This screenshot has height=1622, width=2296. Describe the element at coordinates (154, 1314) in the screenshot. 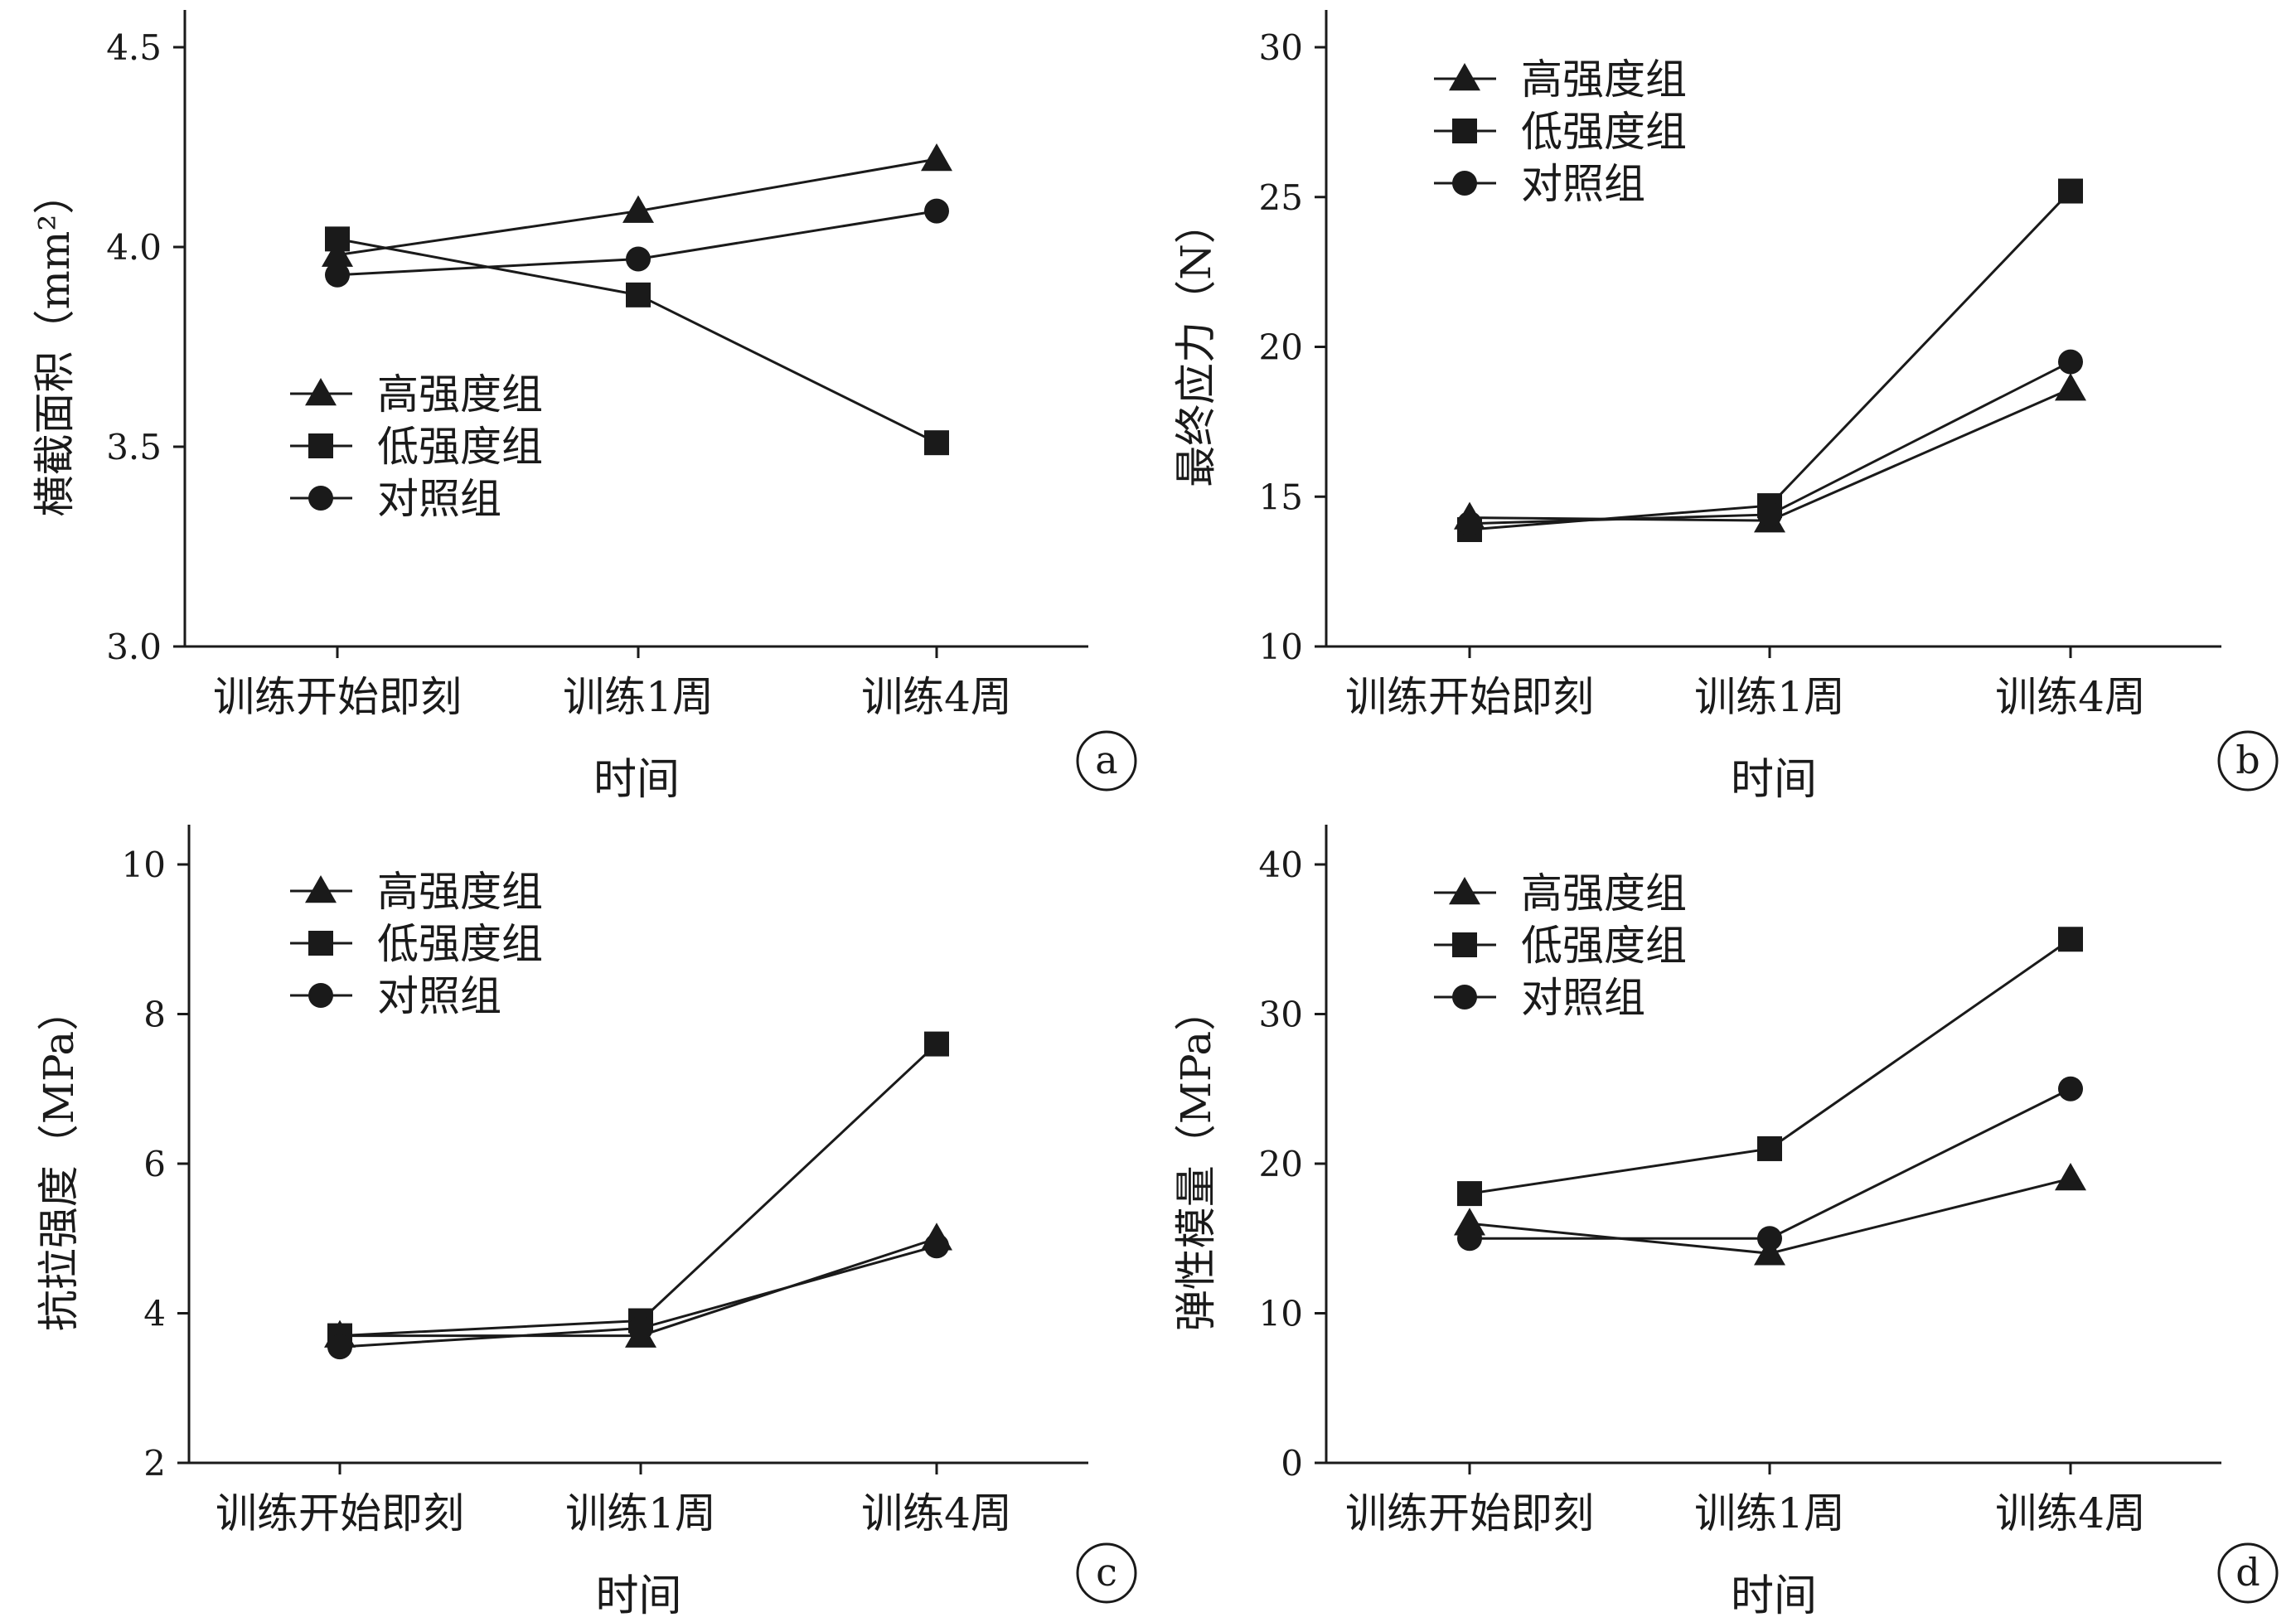

I see `y-tick-label: 4` at that location.